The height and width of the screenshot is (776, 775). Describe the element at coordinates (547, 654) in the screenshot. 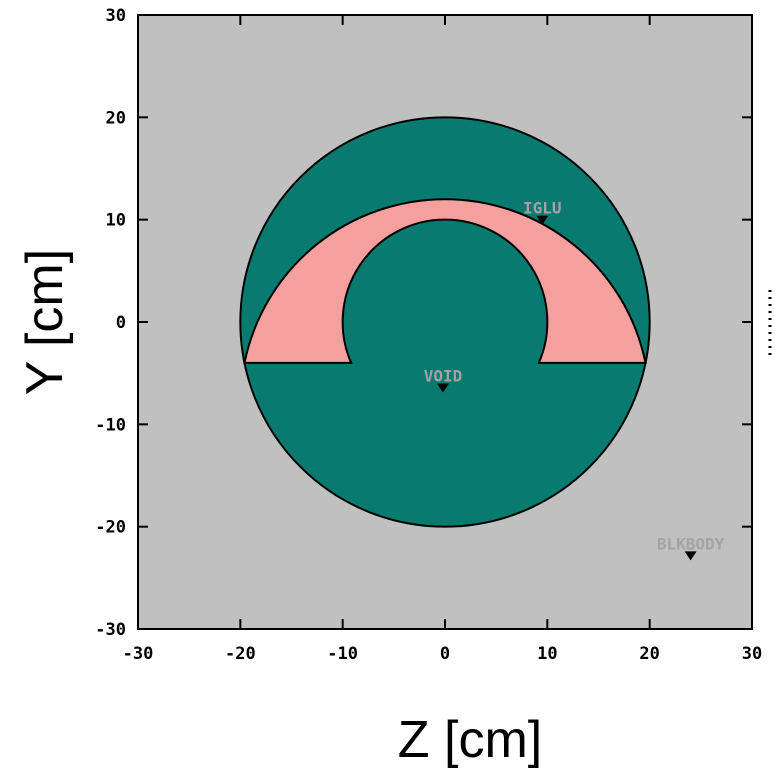

I see `x-tick-label: 10` at that location.